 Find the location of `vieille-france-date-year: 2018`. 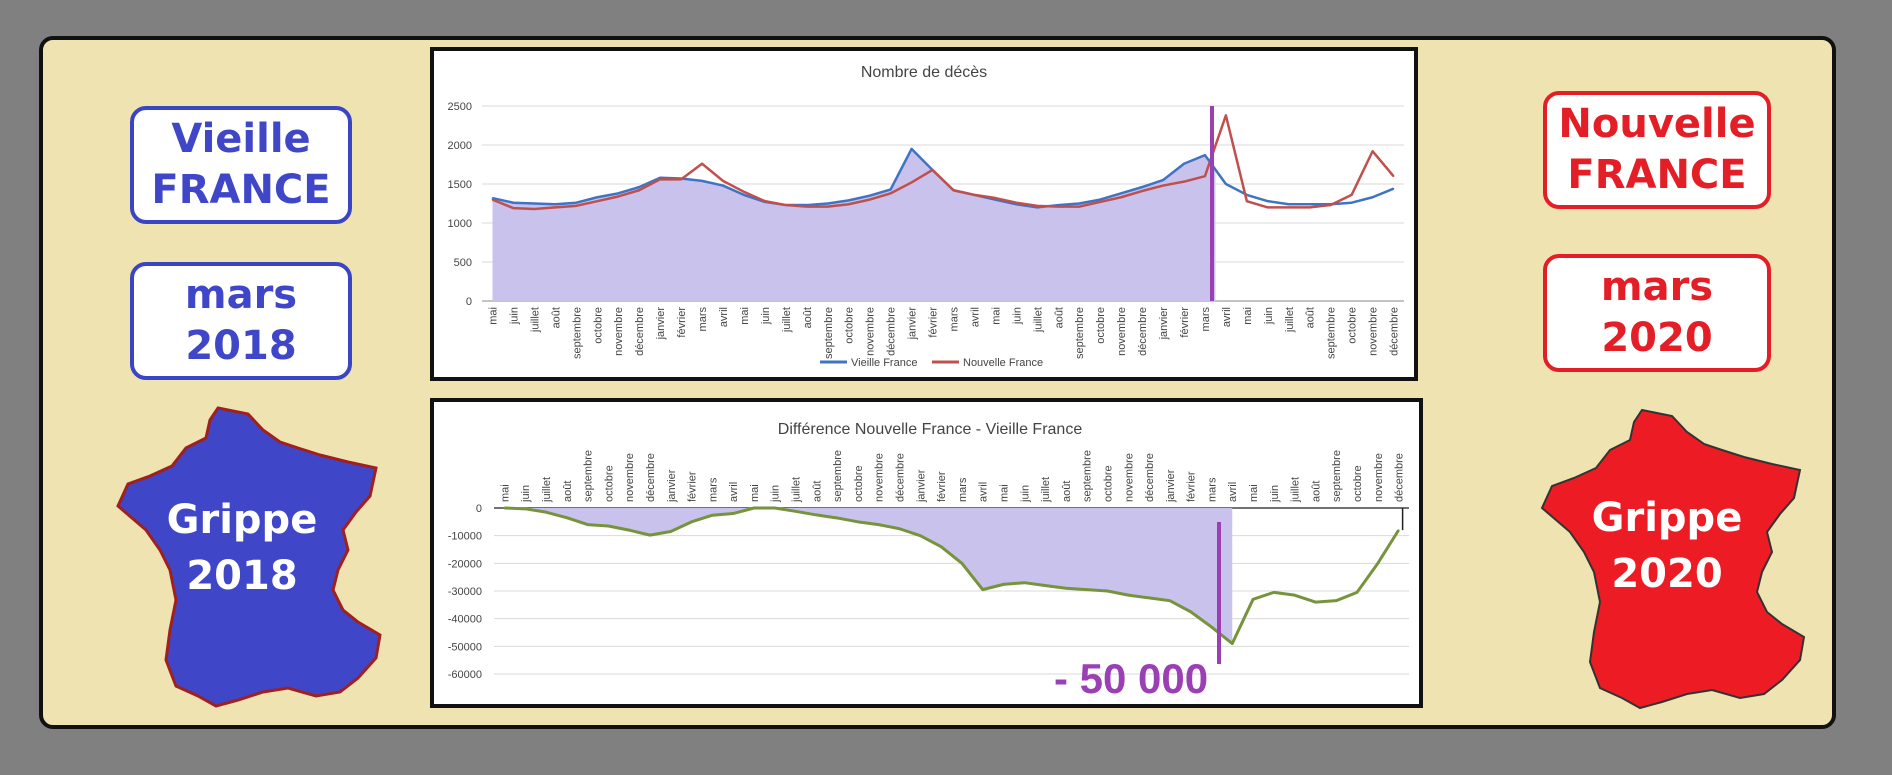

vieille-france-date-year: 2018 is located at coordinates (241, 346).